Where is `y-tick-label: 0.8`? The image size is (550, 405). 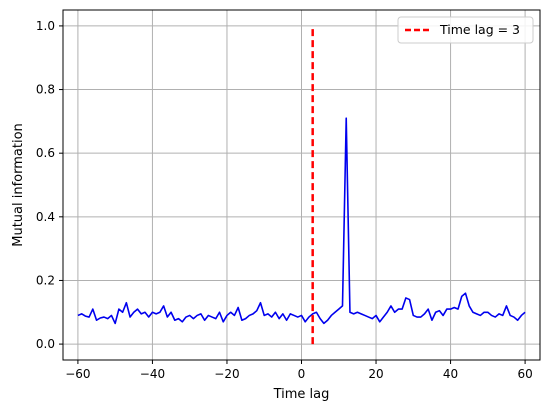
y-tick-label: 0.8 is located at coordinates (45, 90).